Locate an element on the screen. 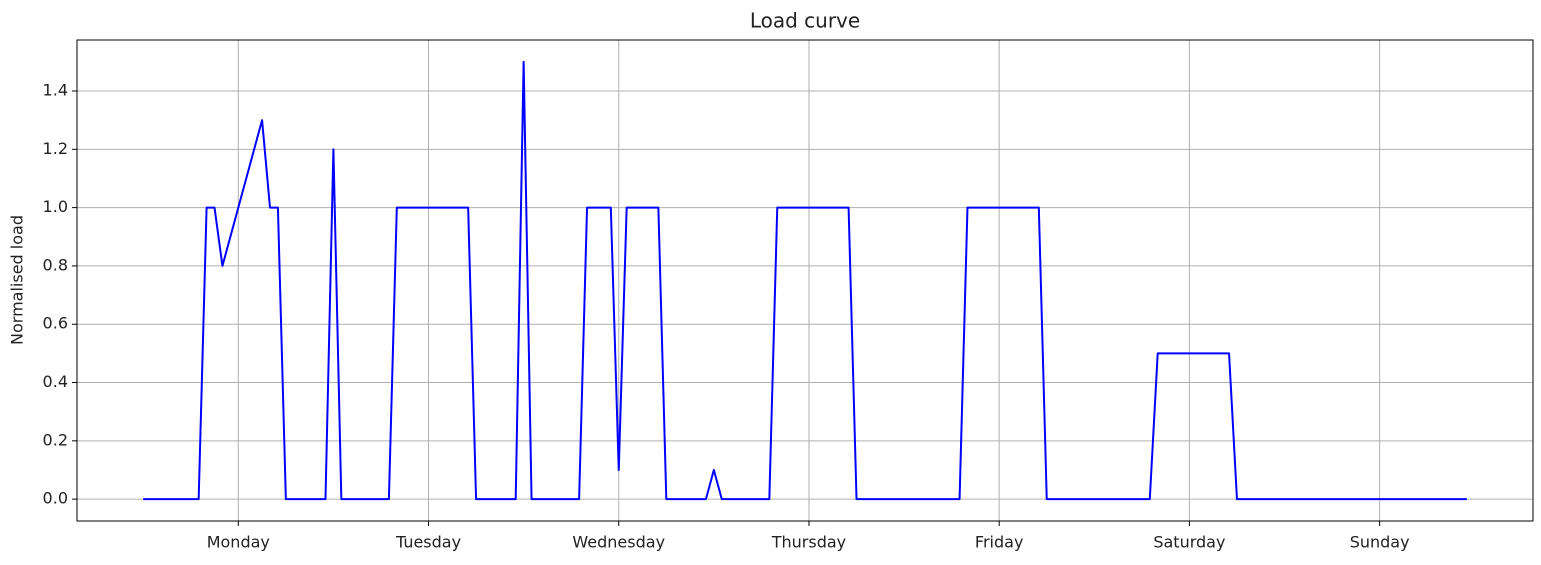  x-tick-label: Tuesday is located at coordinates (428, 542).